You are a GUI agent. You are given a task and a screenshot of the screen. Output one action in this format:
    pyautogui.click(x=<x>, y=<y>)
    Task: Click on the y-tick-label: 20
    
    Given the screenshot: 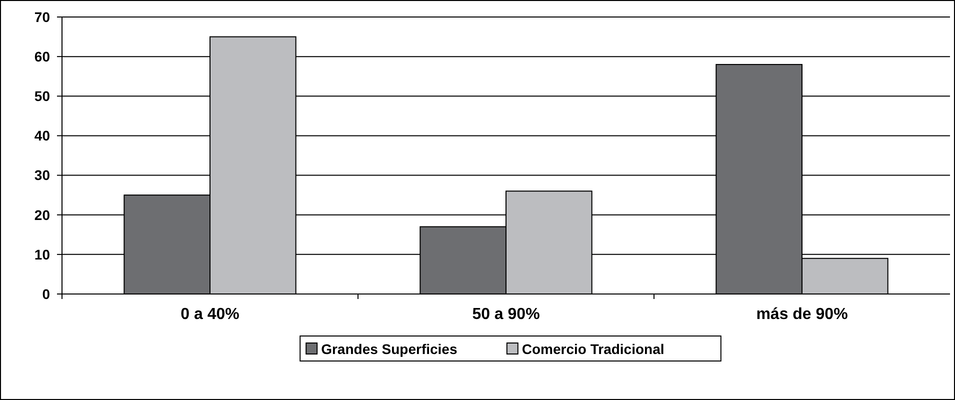 What is the action you would take?
    pyautogui.click(x=42, y=214)
    